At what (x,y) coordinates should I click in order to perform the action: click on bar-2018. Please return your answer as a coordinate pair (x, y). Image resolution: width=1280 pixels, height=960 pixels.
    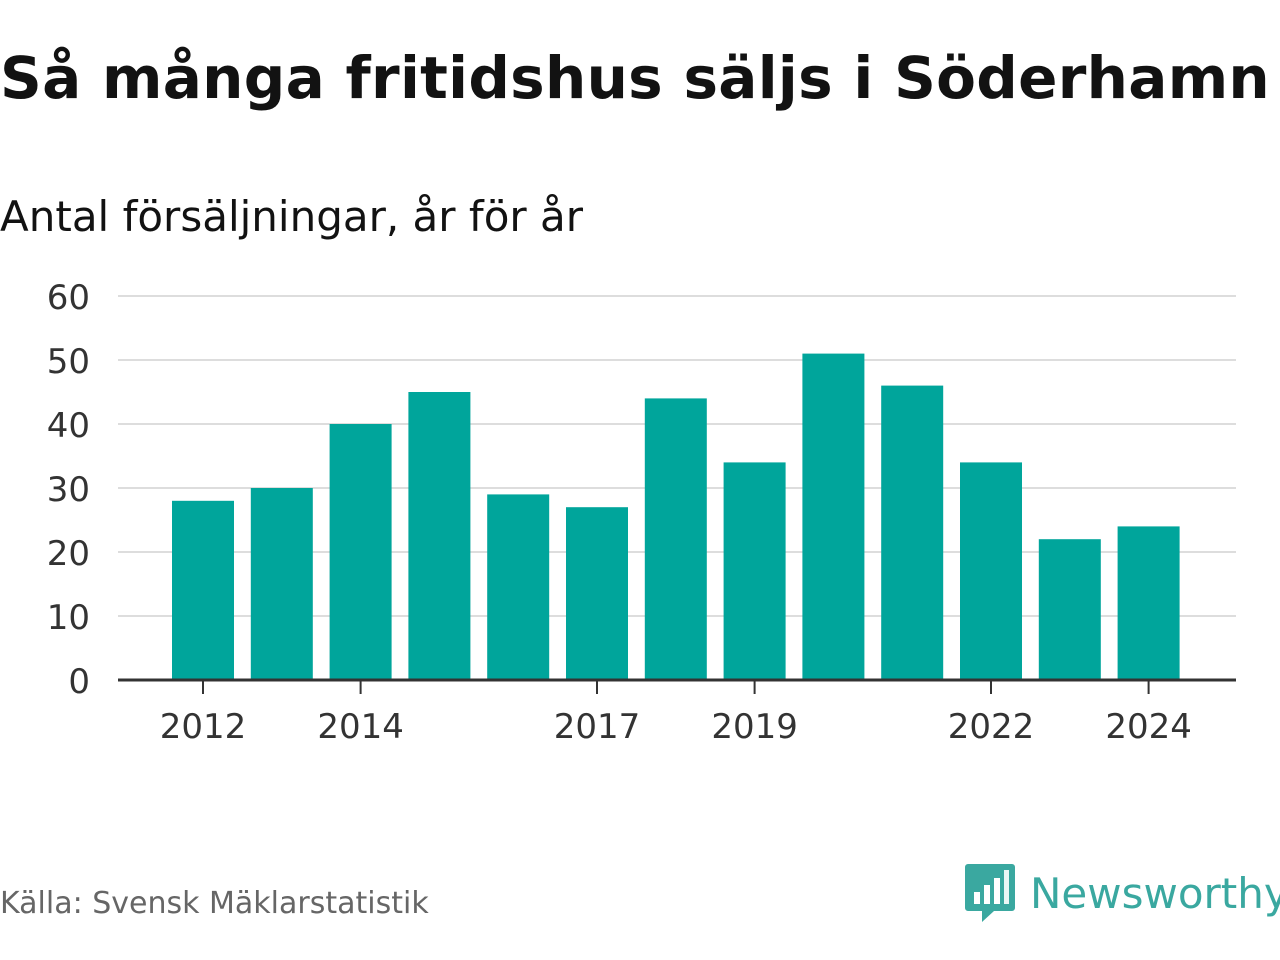
    Looking at the image, I should click on (675, 539).